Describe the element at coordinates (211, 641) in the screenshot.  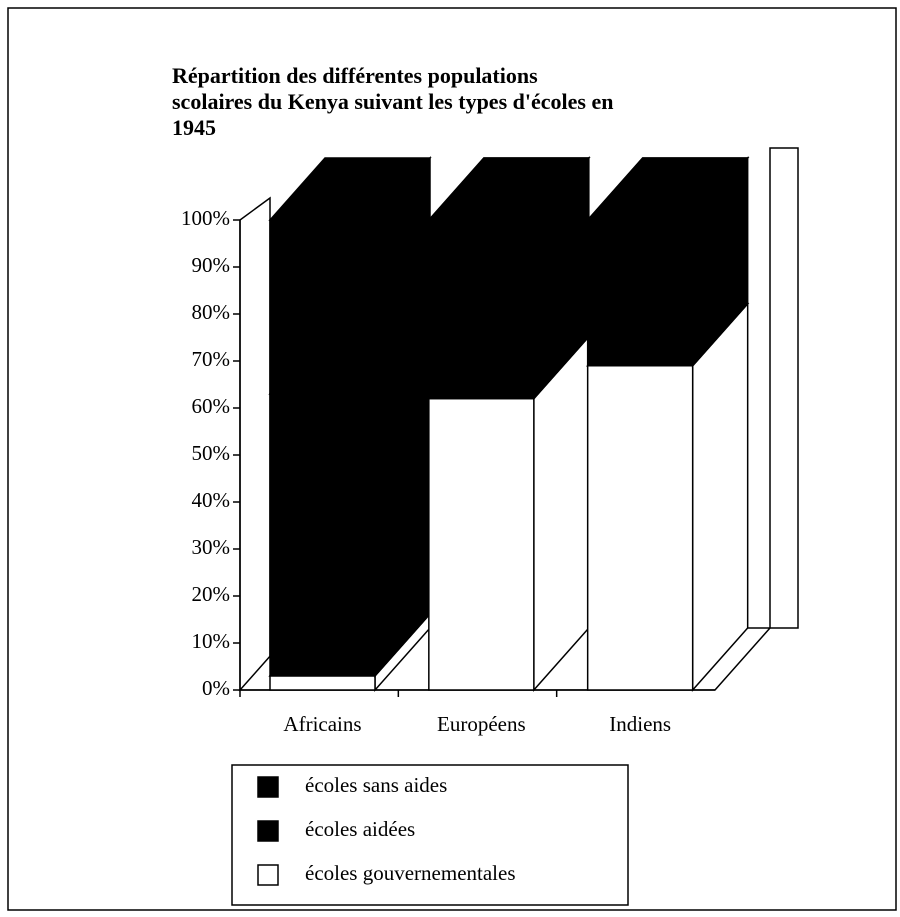
I see `y-tick-label: 10%` at that location.